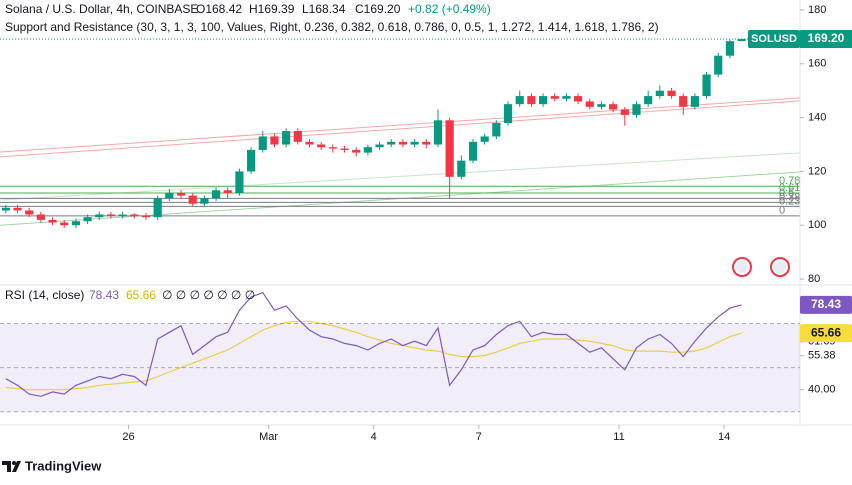 The width and height of the screenshot is (852, 485). What do you see at coordinates (104, 295) in the screenshot?
I see `rsi-legend-value: 78.43` at bounding box center [104, 295].